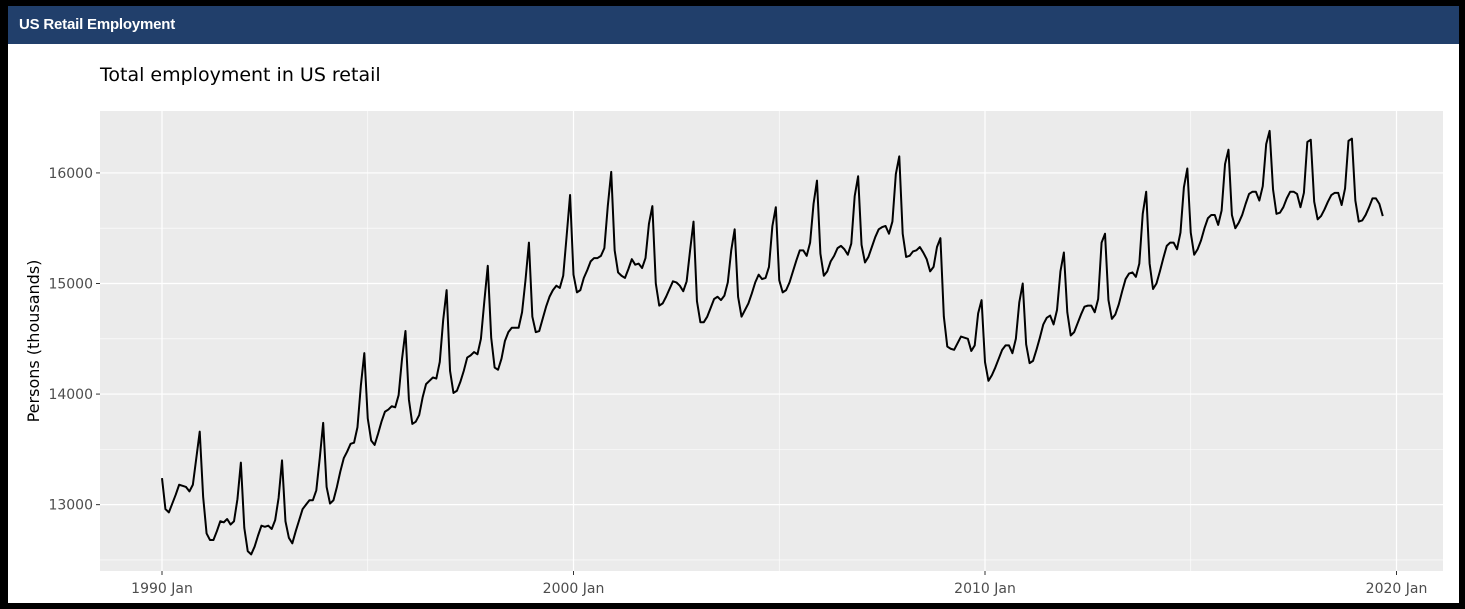  I want to click on y-tick-label: 16000, so click(70, 174).